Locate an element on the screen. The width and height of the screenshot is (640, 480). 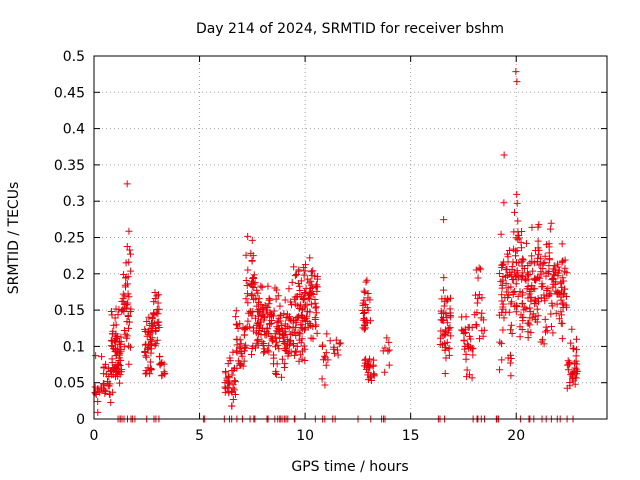
y-tick-label: 0.25 is located at coordinates (69, 239).